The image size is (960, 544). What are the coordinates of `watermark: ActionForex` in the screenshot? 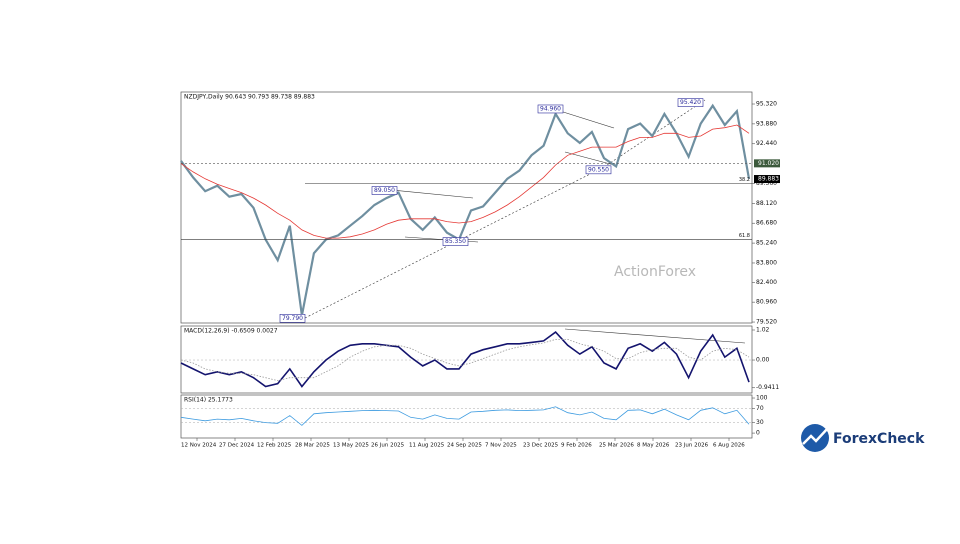 It's located at (655, 272).